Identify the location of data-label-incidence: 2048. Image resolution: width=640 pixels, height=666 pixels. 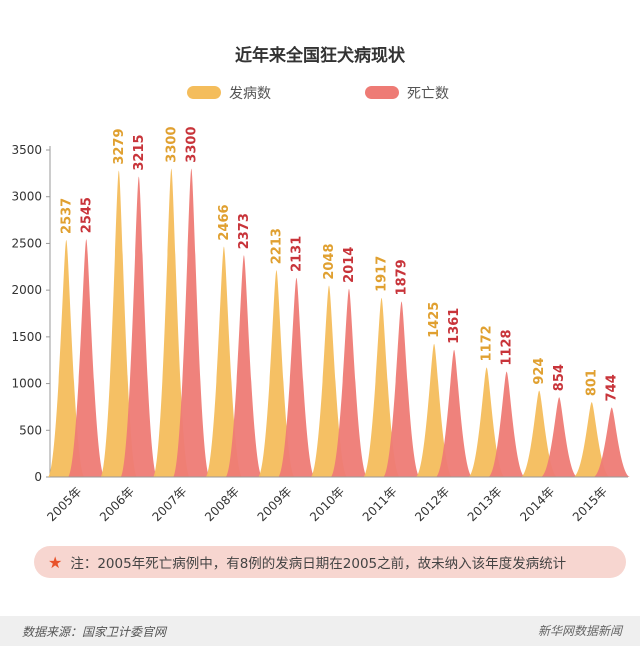
(329, 261).